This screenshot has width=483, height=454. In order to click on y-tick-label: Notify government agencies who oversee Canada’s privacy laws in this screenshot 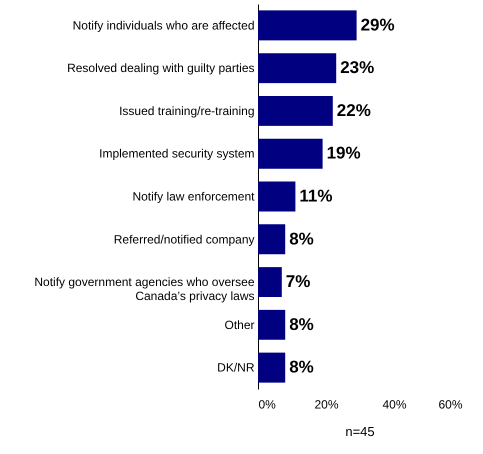, I will do `click(144, 289)`.